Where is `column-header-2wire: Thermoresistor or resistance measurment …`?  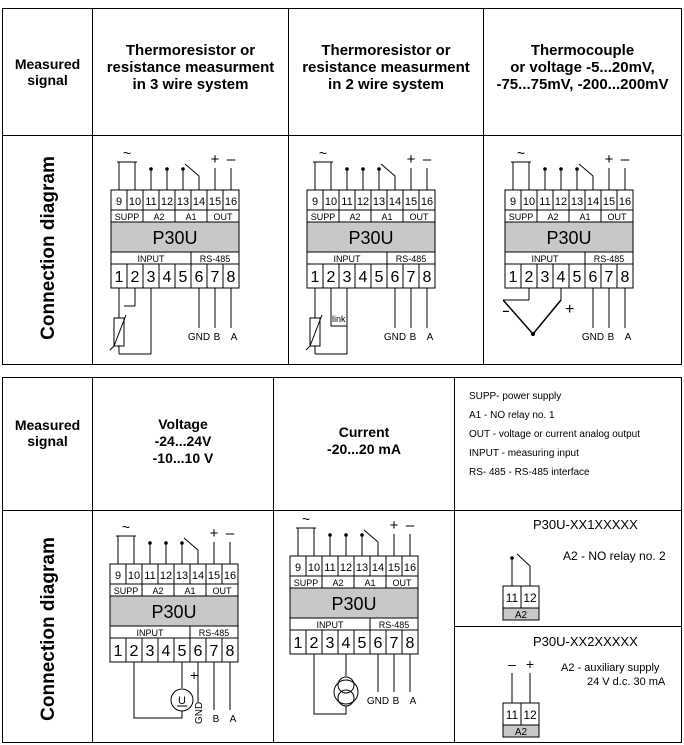
column-header-2wire: Thermoresistor or resistance measurment … is located at coordinates (386, 67).